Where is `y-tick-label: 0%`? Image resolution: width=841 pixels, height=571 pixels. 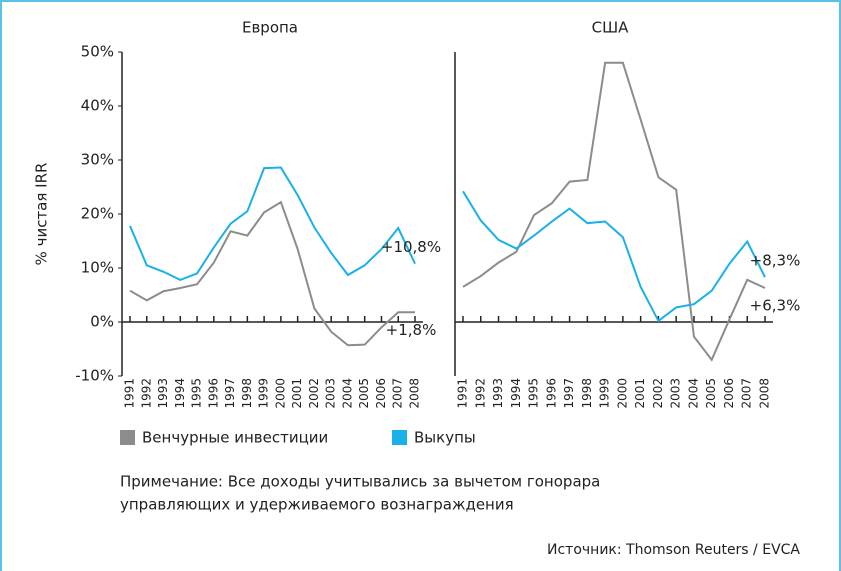
y-tick-label: 0% is located at coordinates (102, 322).